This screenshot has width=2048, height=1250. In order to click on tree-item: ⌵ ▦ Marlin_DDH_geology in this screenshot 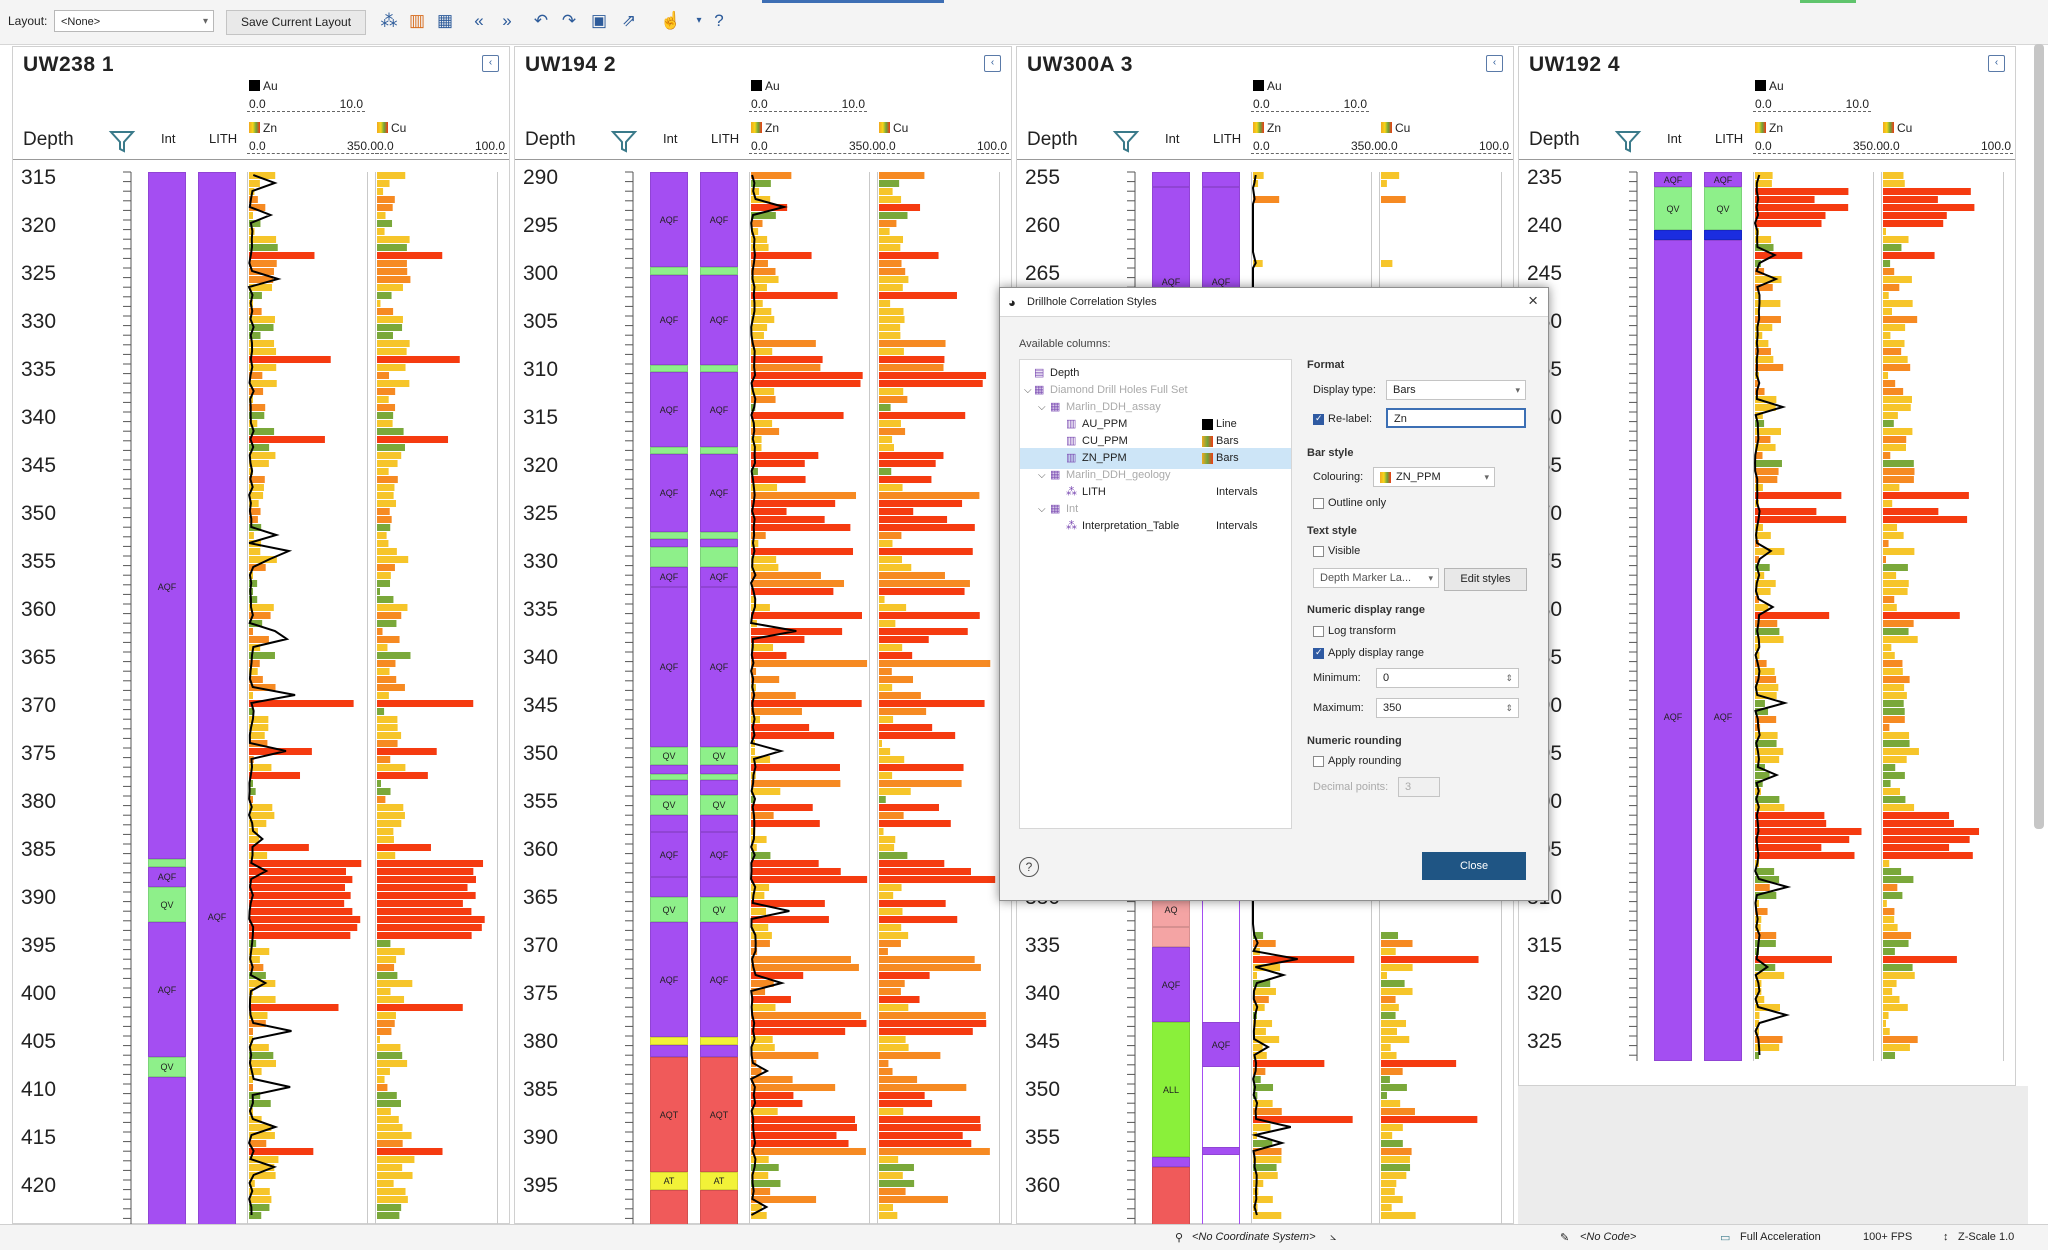, I will do `click(1155, 475)`.